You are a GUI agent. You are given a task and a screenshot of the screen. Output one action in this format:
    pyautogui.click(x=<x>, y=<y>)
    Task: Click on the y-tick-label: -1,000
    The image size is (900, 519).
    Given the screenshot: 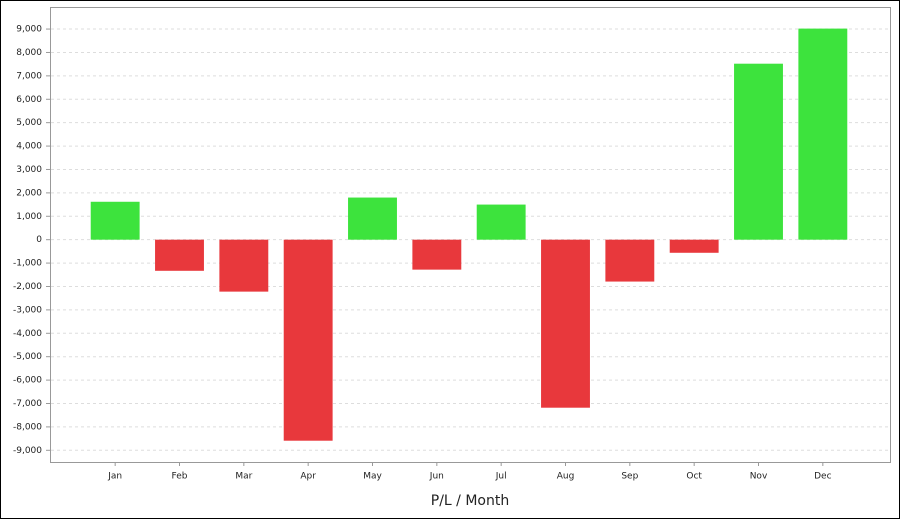 What is the action you would take?
    pyautogui.click(x=27, y=264)
    